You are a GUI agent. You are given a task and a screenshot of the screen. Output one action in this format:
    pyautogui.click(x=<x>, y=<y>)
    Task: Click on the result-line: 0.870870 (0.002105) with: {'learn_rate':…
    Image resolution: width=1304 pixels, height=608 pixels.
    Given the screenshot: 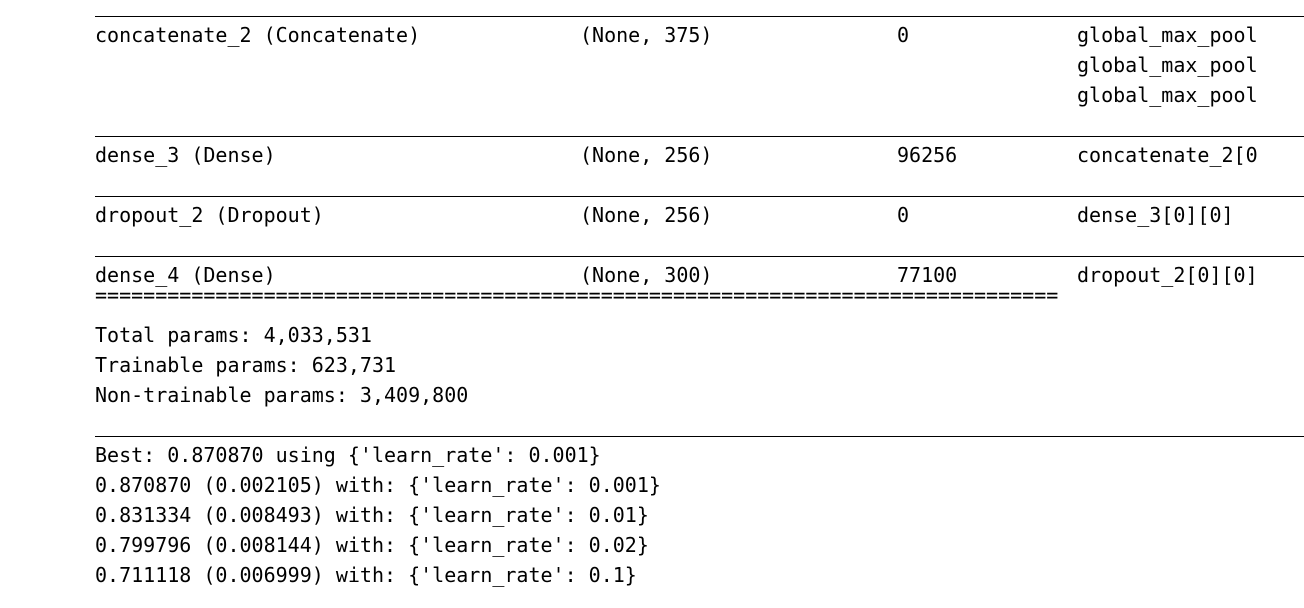 What is the action you would take?
    pyautogui.click(x=378, y=485)
    